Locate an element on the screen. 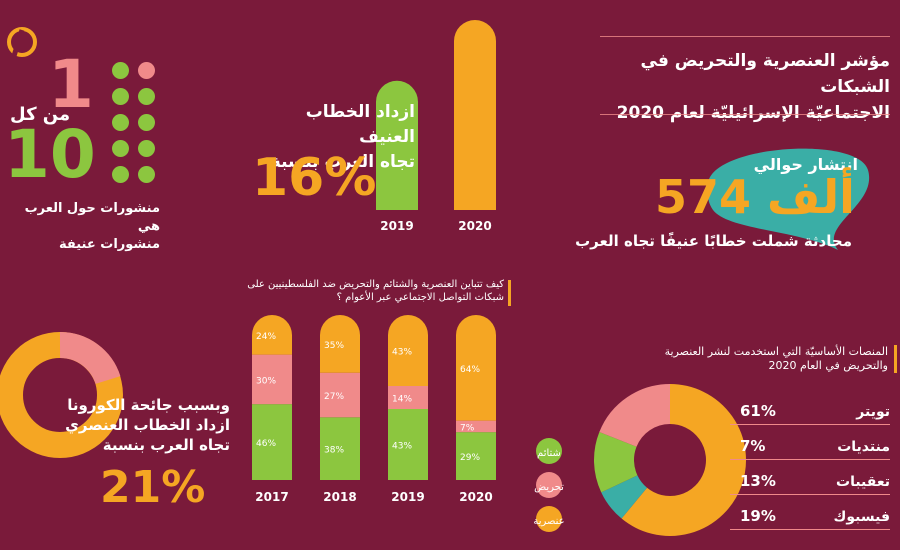  stacked-label-2019-1: 14% is located at coordinates (402, 400).